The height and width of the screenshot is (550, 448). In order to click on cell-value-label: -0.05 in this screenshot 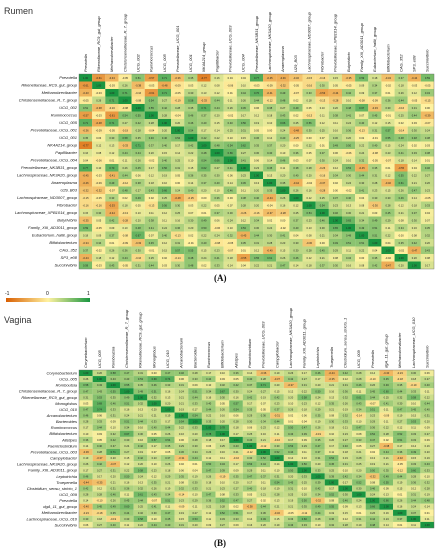, I will do `click(230, 243)`.